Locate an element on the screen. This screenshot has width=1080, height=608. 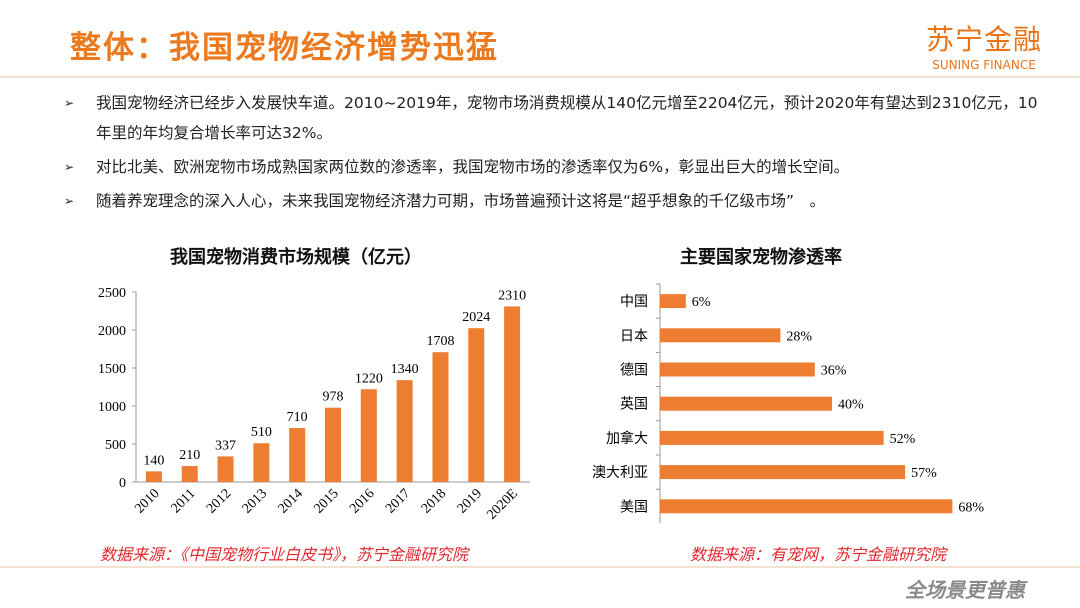
category-label: 加拿大 is located at coordinates (627, 438).